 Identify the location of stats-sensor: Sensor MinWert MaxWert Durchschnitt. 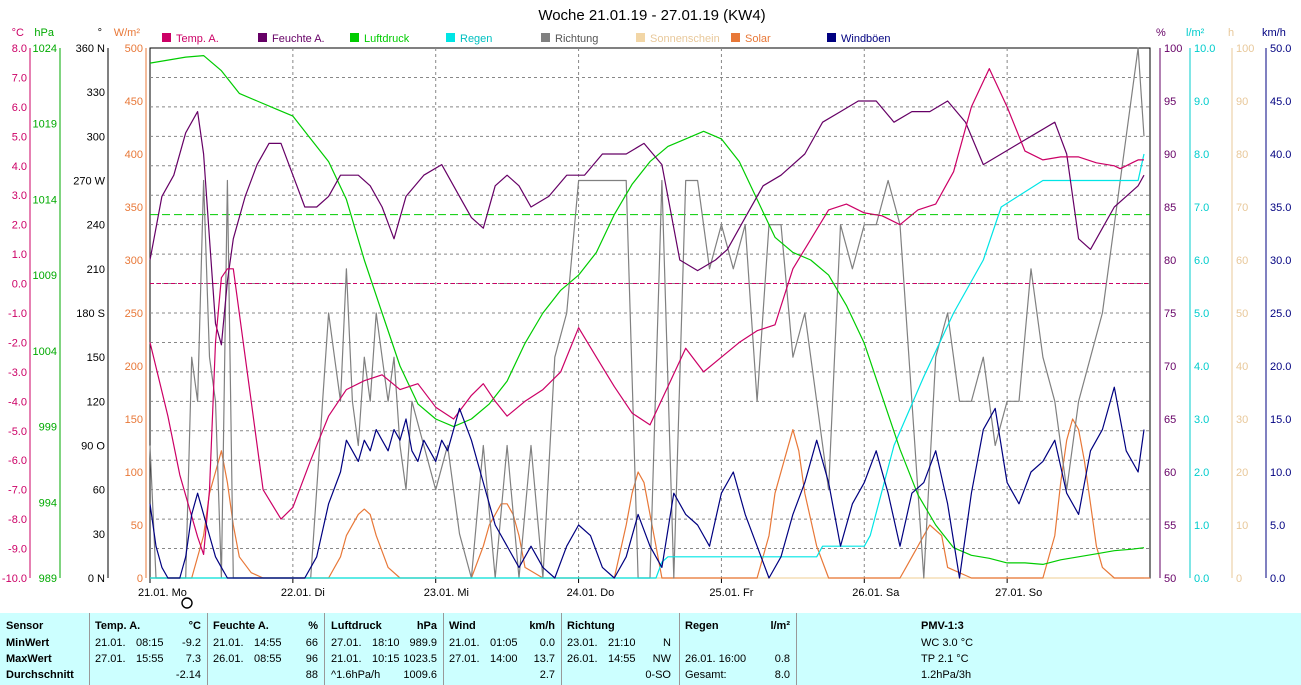
(44, 649).